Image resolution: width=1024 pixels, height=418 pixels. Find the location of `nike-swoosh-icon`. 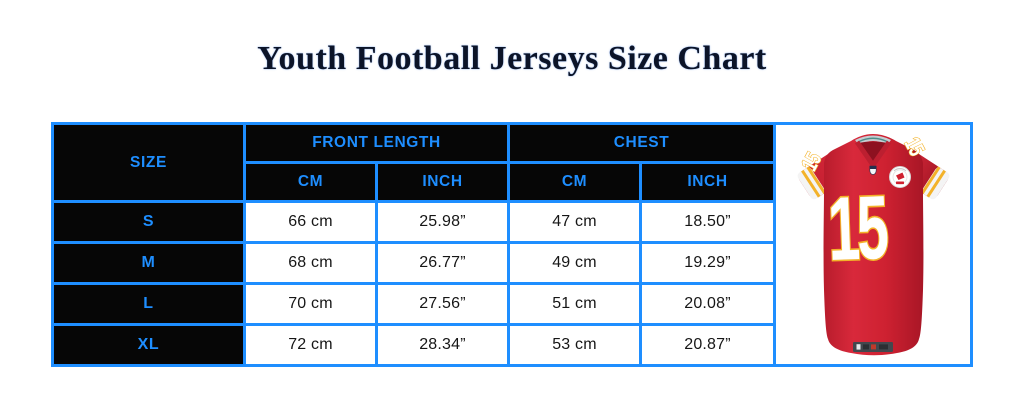

nike-swoosh-icon is located at coordinates (935, 210).